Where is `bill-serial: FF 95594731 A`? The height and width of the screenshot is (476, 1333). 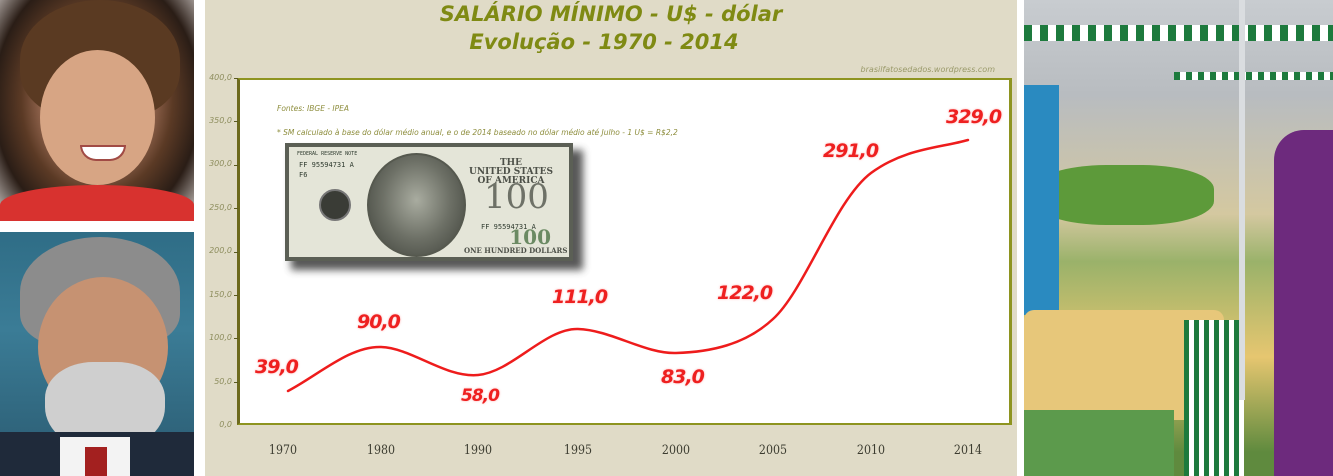 bill-serial: FF 95594731 A is located at coordinates (326, 165).